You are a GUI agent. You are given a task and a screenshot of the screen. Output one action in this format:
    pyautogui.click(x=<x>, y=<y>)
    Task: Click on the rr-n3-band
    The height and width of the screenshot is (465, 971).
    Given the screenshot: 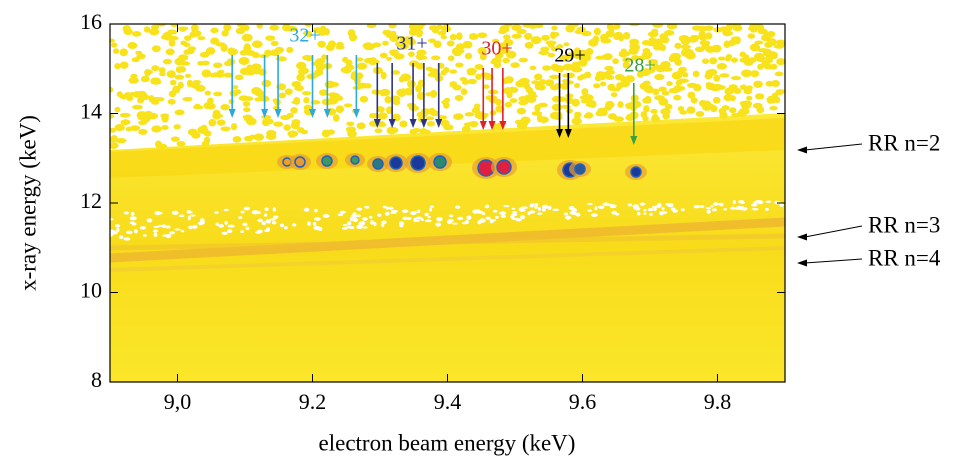 What is the action you would take?
    pyautogui.click(x=447, y=242)
    